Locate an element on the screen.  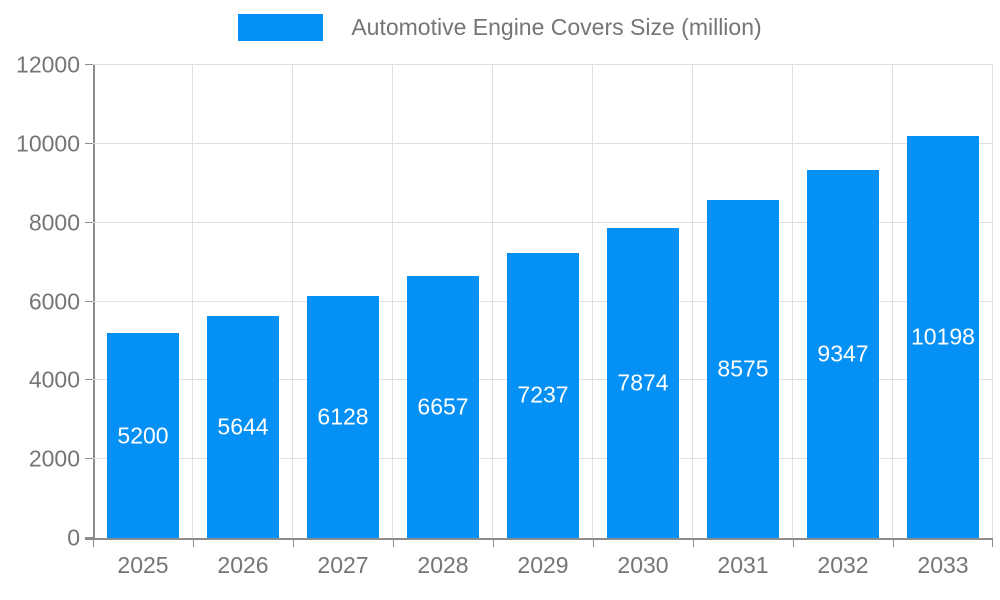
x-tick-label-2030: 2030 is located at coordinates (643, 565).